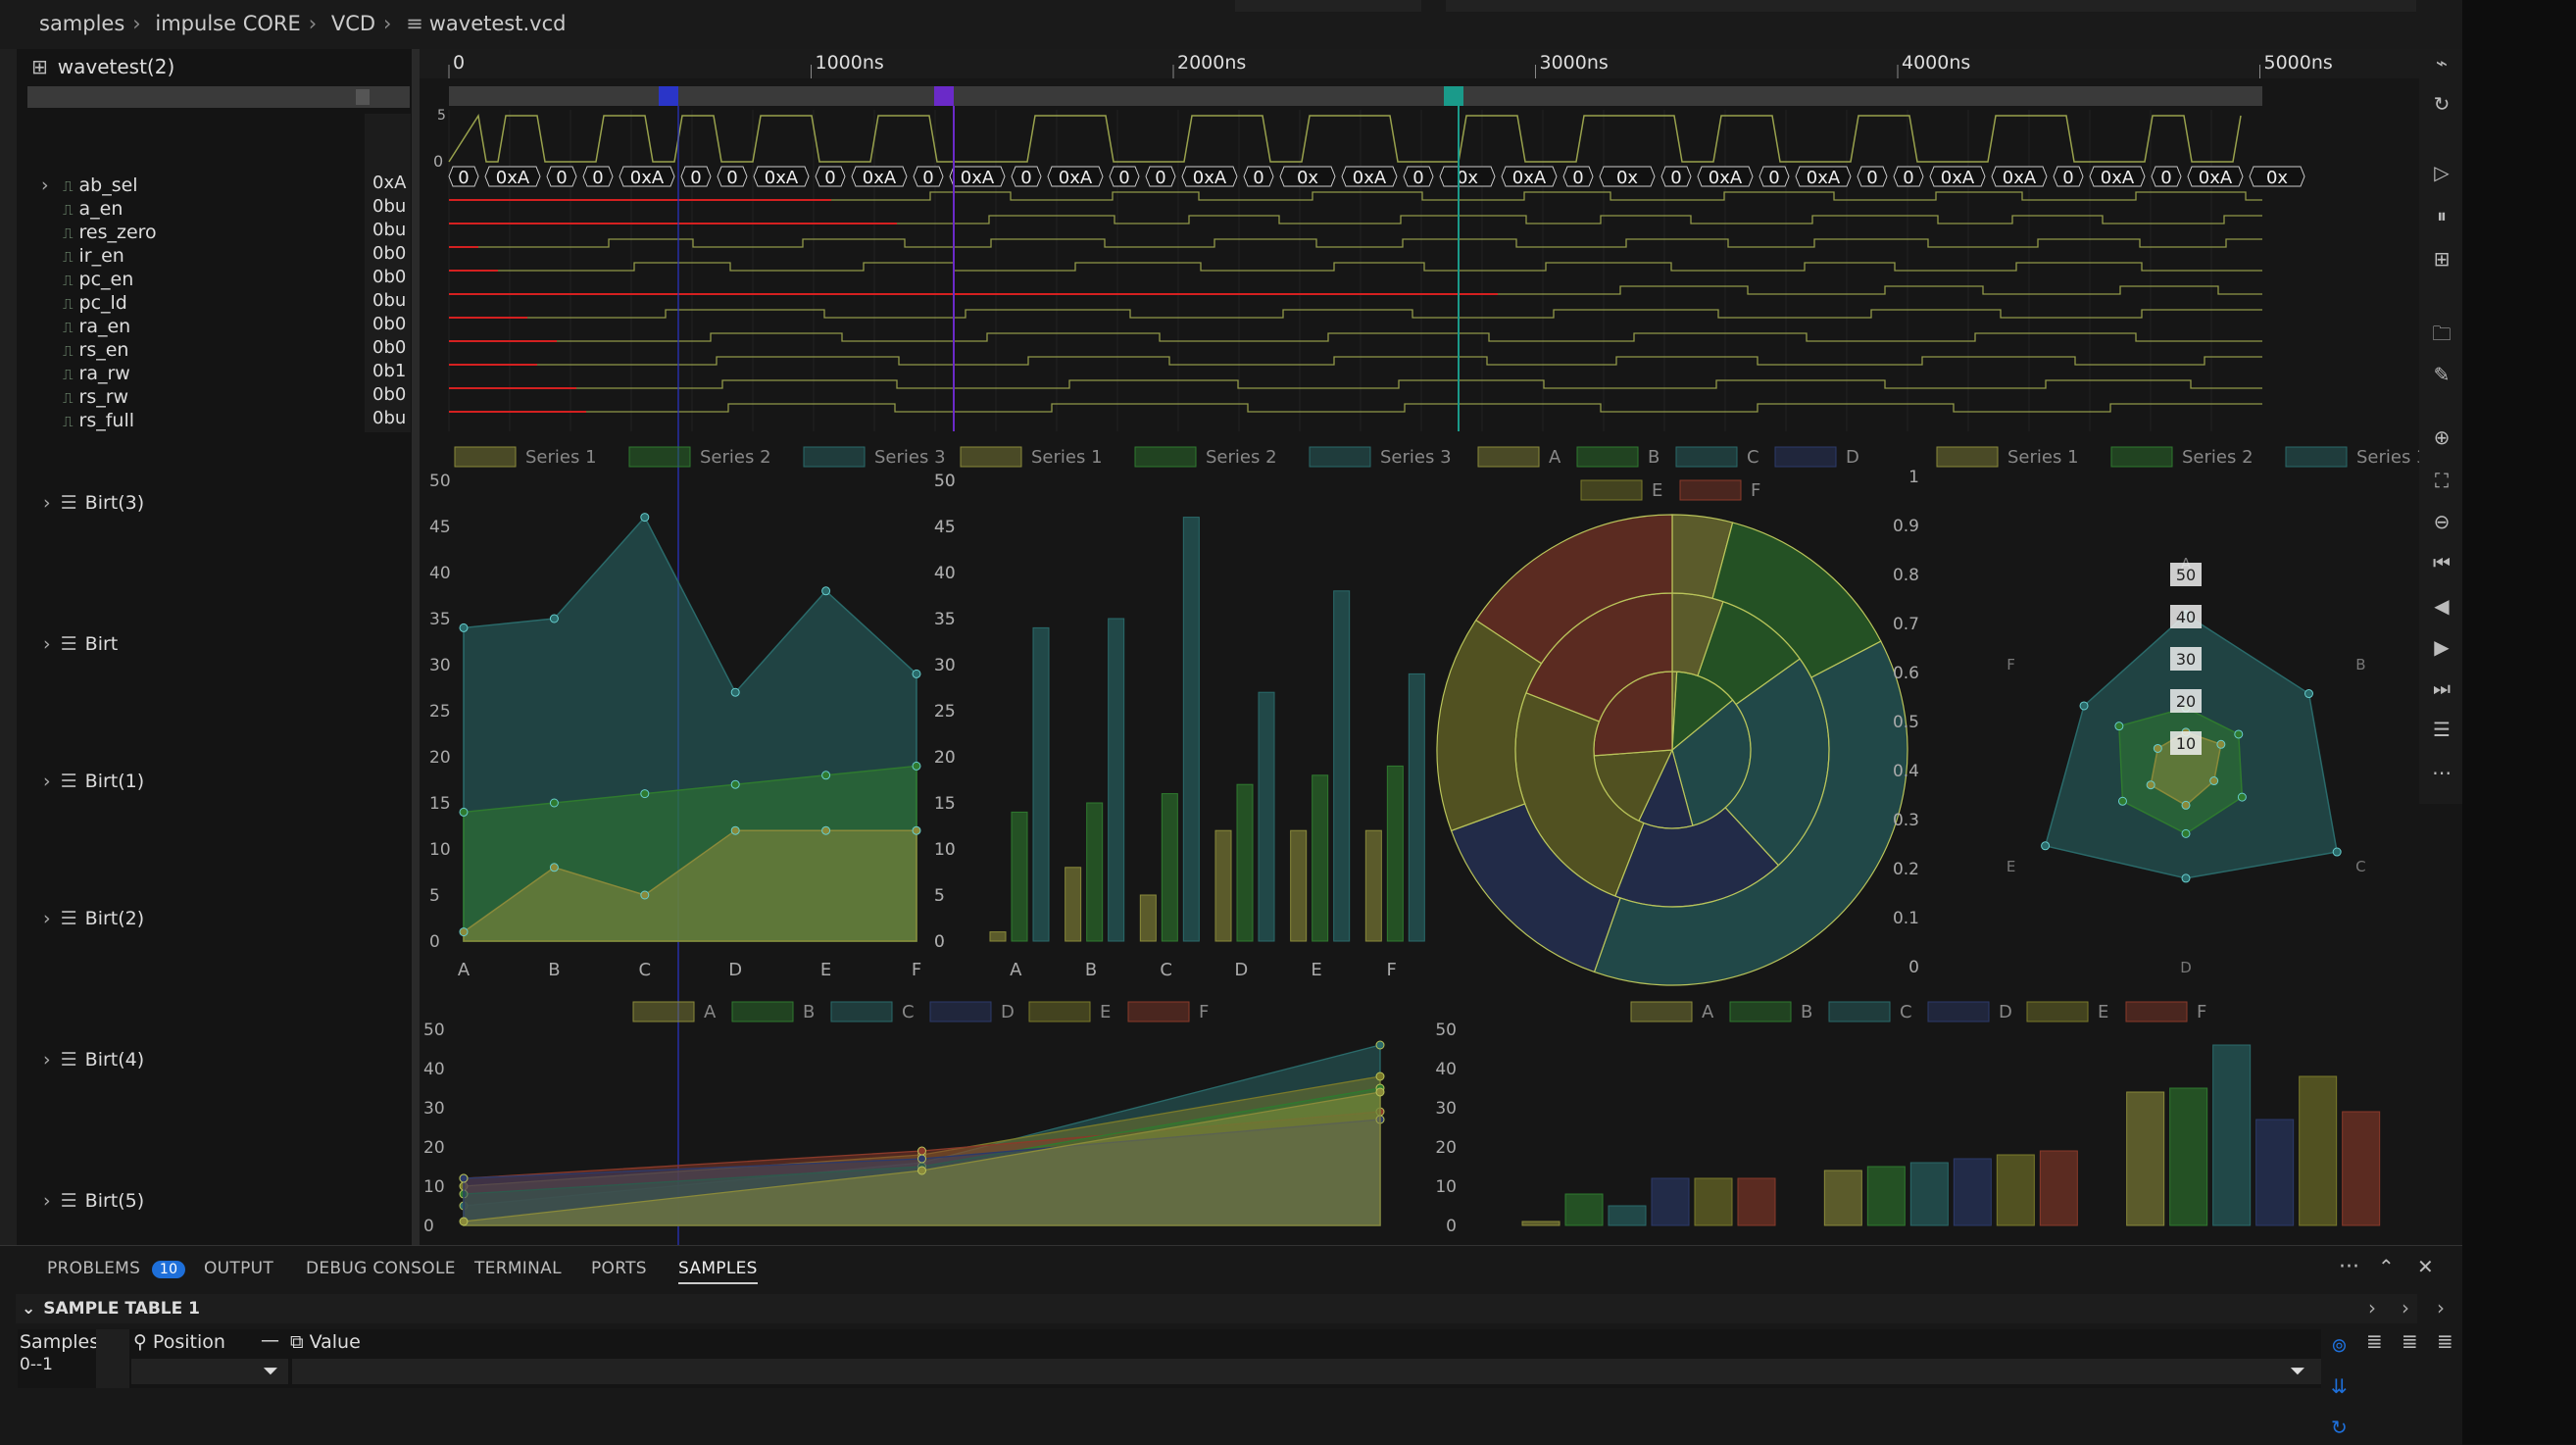 This screenshot has width=2576, height=1445. I want to click on column-position: ⚲ Position, so click(179, 1342).